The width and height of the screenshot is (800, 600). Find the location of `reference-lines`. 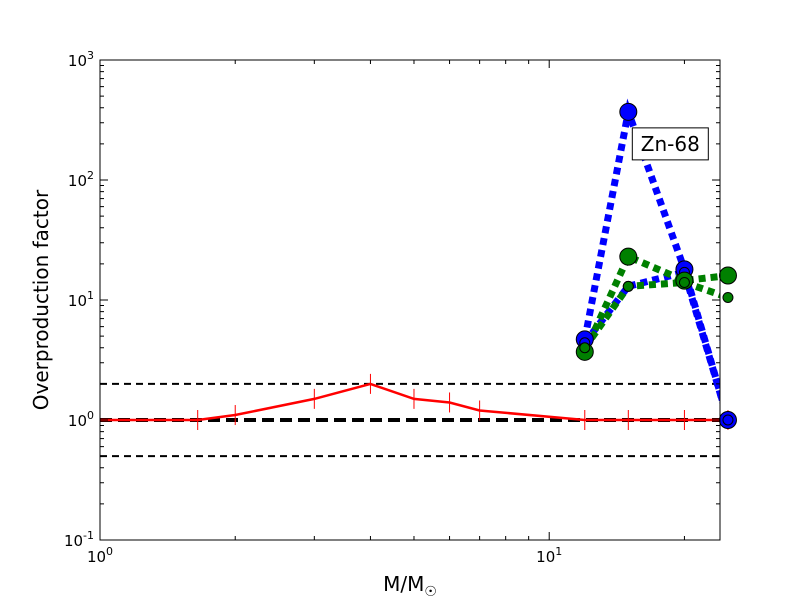

reference-lines is located at coordinates (410, 420).